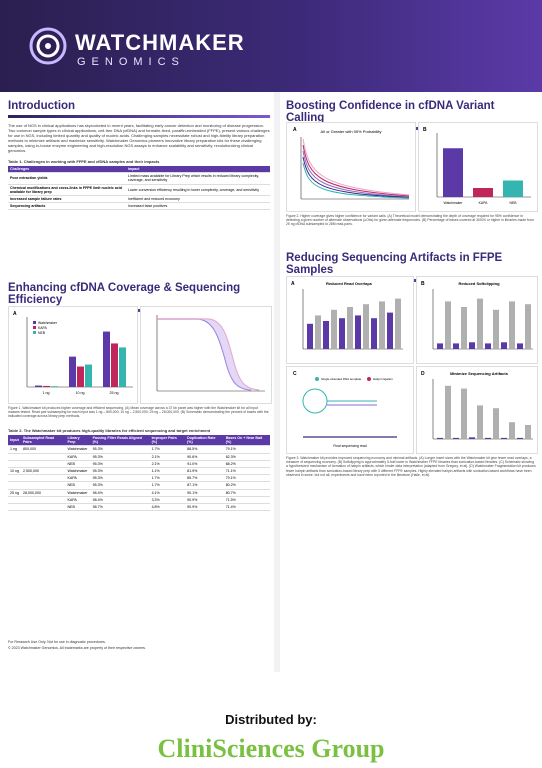 The height and width of the screenshot is (768, 542). I want to click on watchmaker-logo-icon, so click(48, 46).